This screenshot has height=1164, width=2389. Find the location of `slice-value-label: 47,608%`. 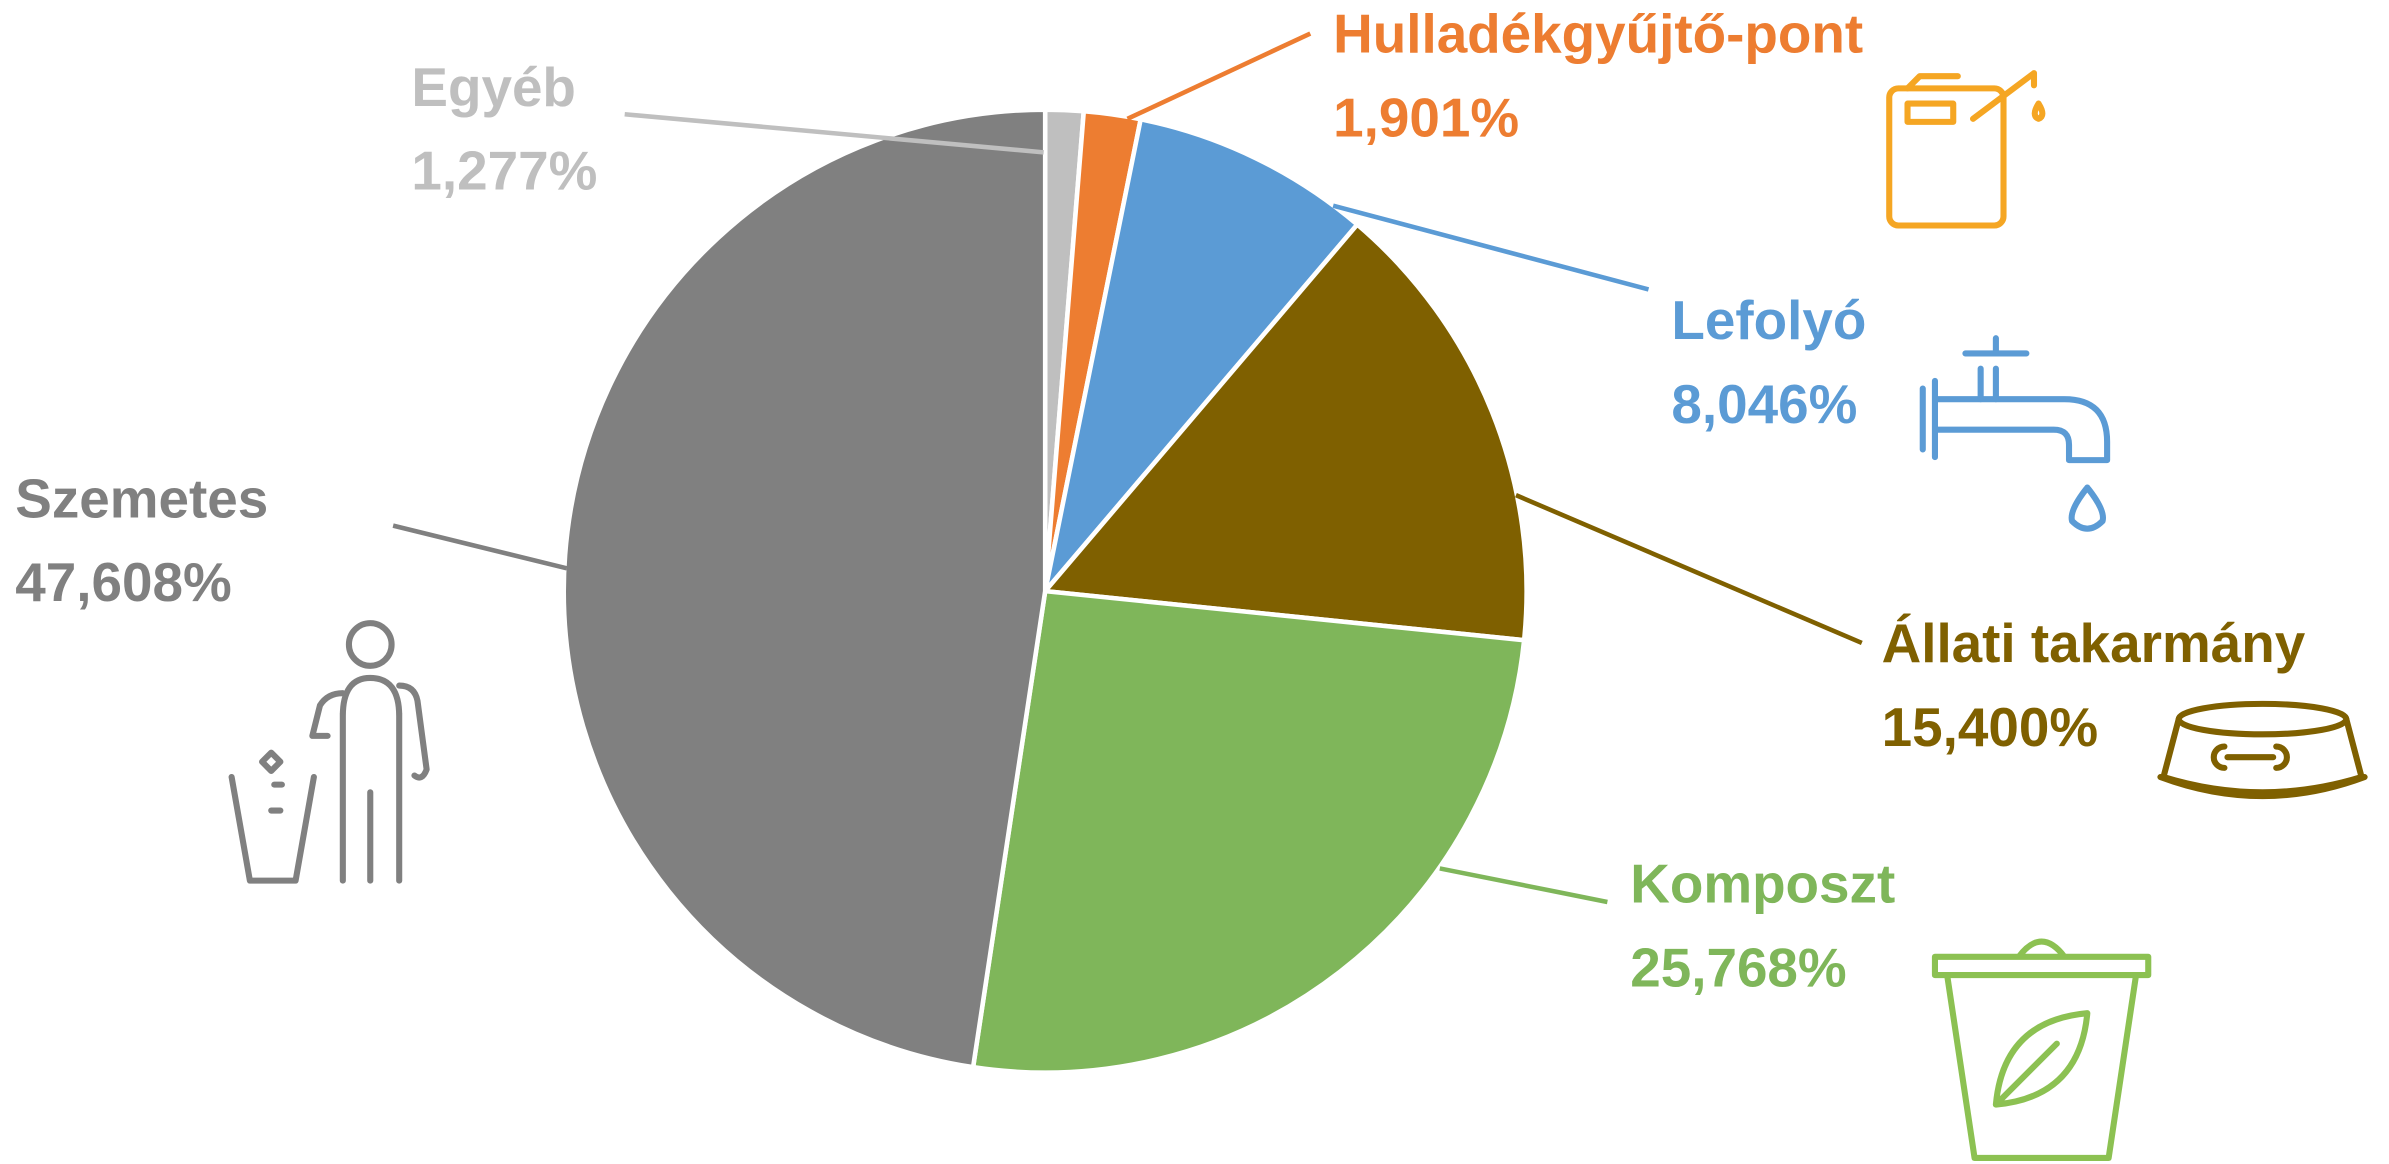

slice-value-label: 47,608% is located at coordinates (123, 582).